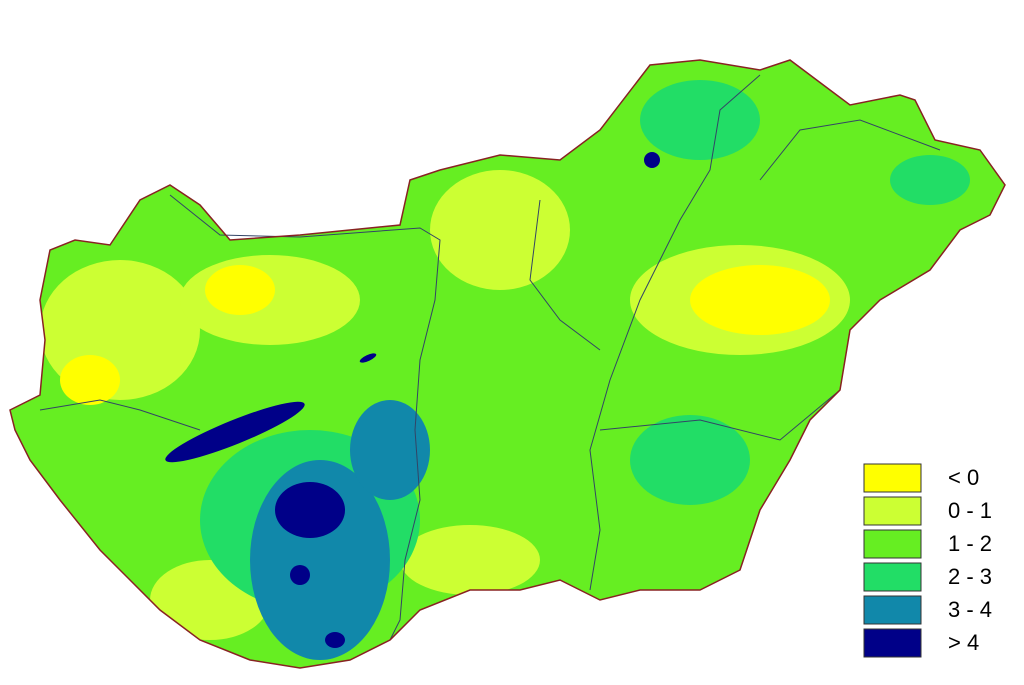  I want to click on legend-label: > 4, so click(963, 642).